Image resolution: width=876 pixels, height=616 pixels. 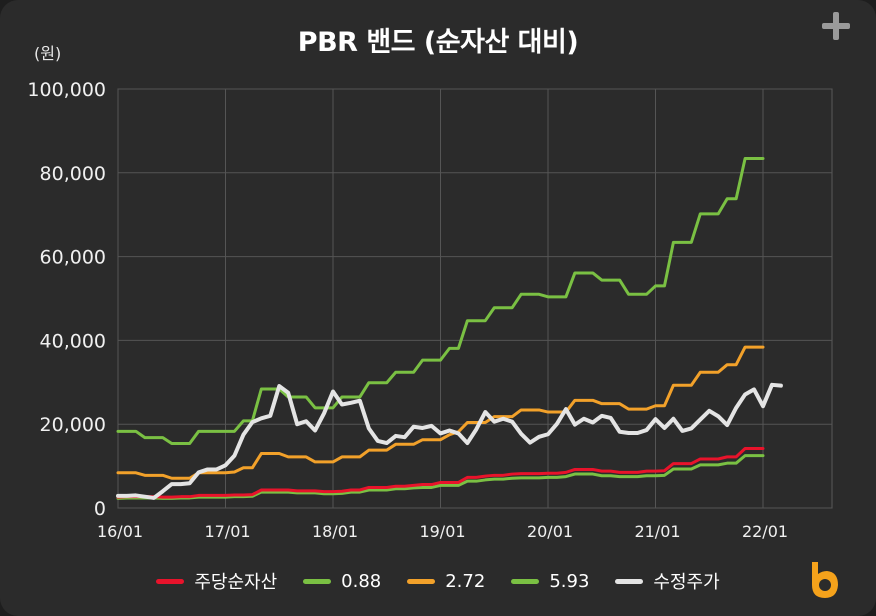 I want to click on y-tick-label: 0, so click(x=100, y=509).